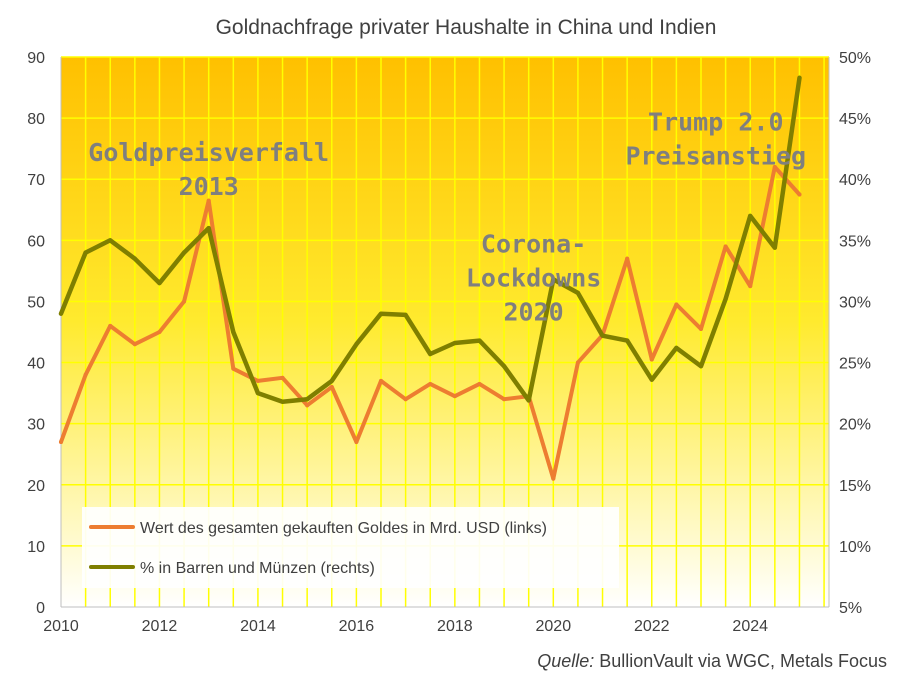 The width and height of the screenshot is (897, 679). I want to click on x-tick-label: 2020, so click(554, 626).